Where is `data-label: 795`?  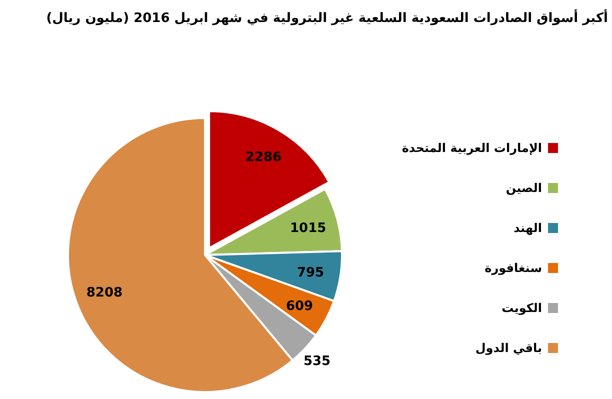
data-label: 795 is located at coordinates (310, 273).